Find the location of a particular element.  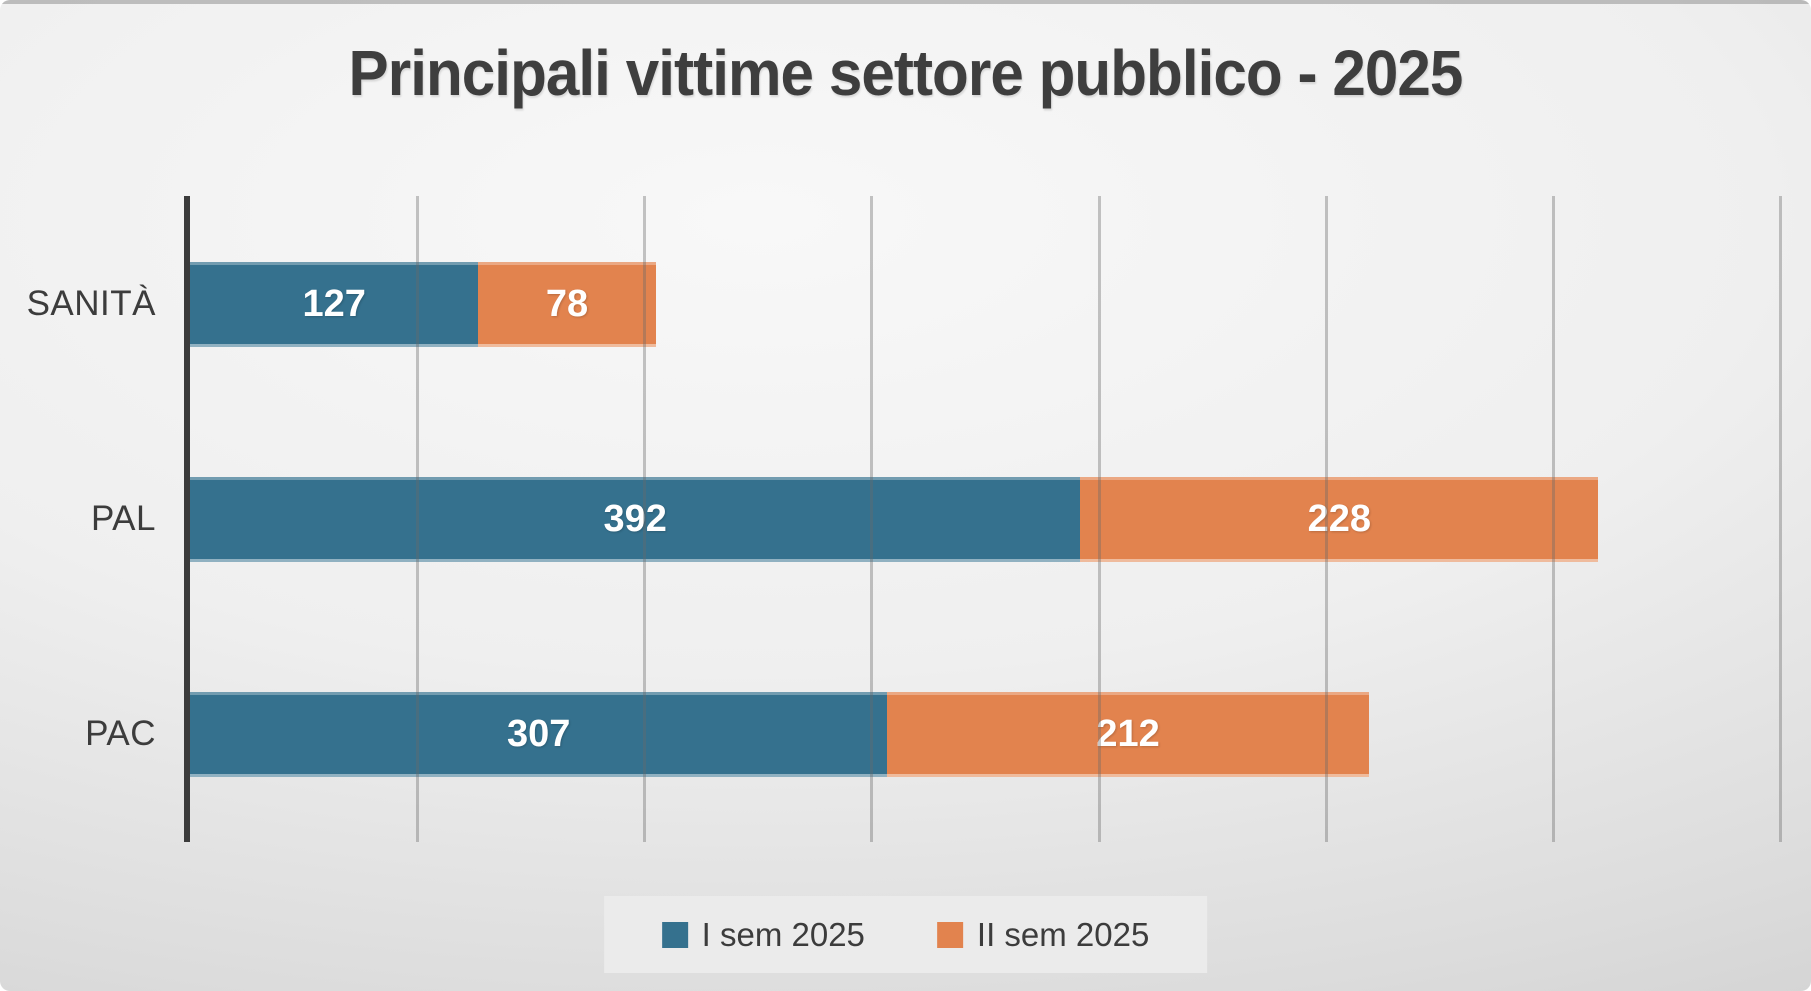

stacked-bar: 392 228 is located at coordinates (894, 519).